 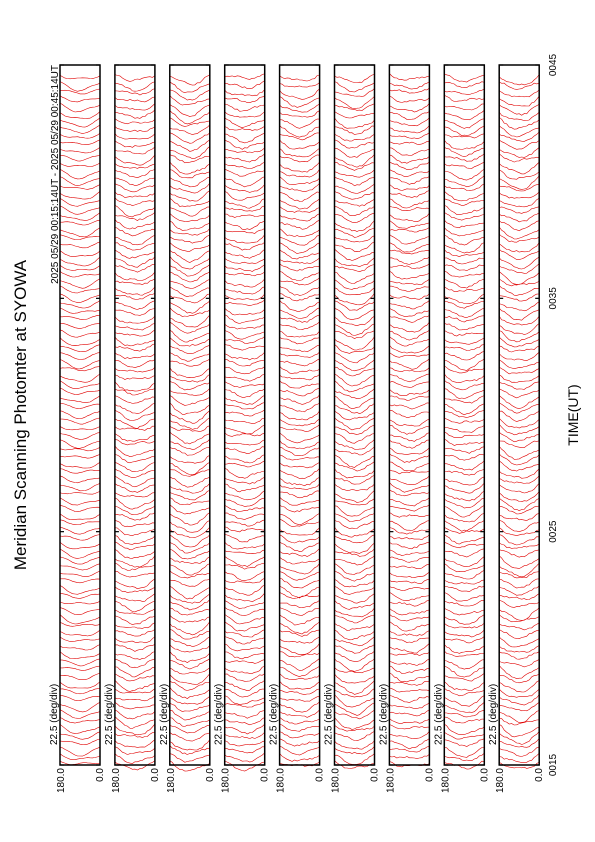 I want to click on x-tick-label: 0045, so click(x=553, y=64).